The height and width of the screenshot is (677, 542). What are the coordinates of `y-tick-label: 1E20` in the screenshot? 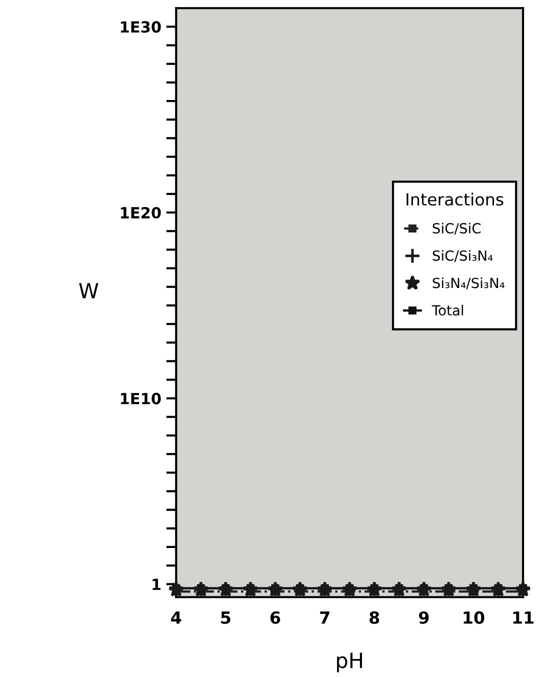 It's located at (140, 212).